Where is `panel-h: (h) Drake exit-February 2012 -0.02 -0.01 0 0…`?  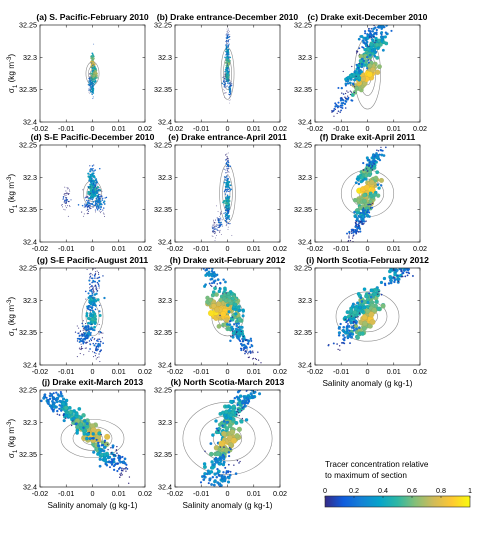 panel-h: (h) Drake exit-February 2012 -0.02 -0.01 0 0… is located at coordinates (220, 315).